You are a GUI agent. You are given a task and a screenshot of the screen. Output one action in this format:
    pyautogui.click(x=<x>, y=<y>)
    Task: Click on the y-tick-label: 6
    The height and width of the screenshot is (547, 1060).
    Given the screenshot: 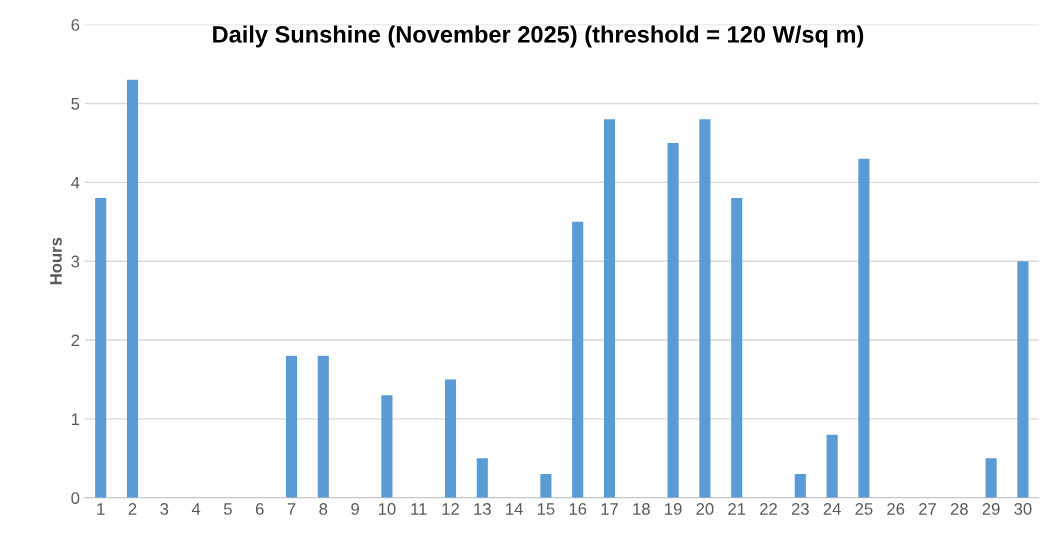 What is the action you would take?
    pyautogui.click(x=75, y=25)
    